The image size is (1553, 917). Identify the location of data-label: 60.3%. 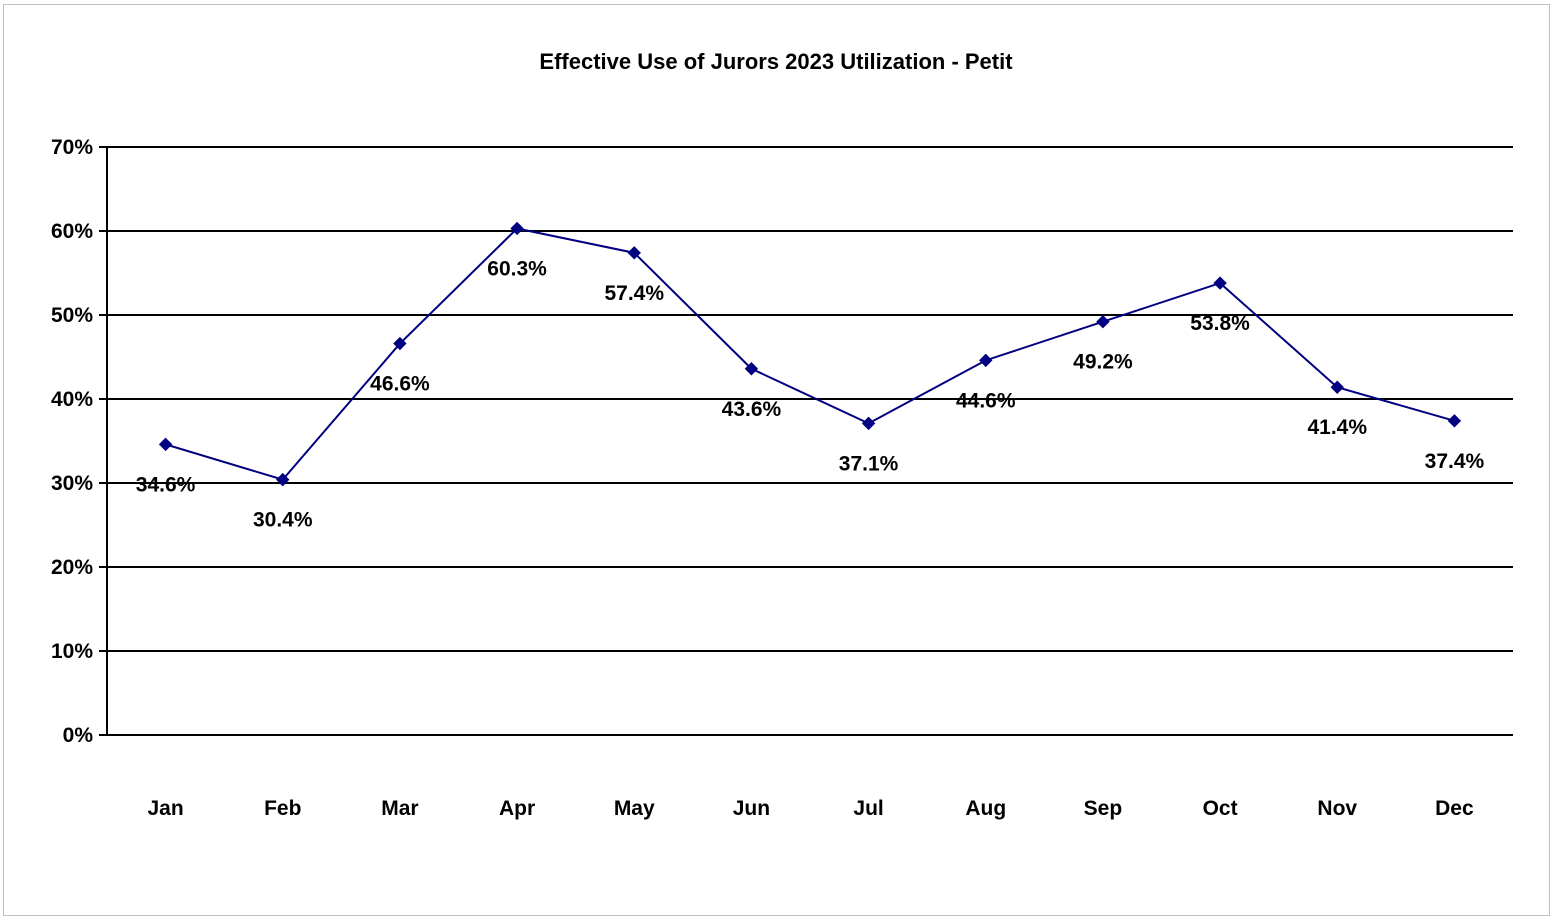
(517, 268).